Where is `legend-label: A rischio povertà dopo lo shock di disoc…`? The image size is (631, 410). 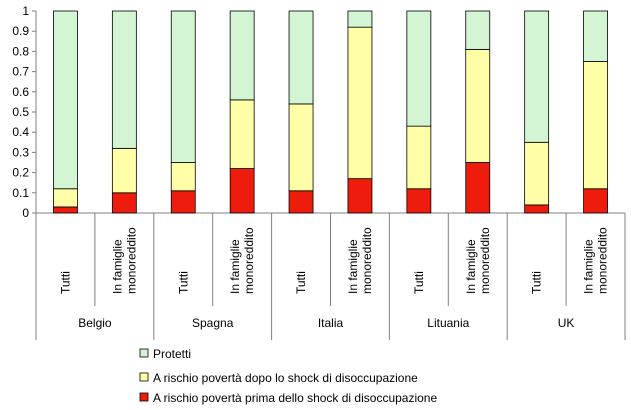 legend-label: A rischio povertà dopo lo shock di disoc… is located at coordinates (285, 378).